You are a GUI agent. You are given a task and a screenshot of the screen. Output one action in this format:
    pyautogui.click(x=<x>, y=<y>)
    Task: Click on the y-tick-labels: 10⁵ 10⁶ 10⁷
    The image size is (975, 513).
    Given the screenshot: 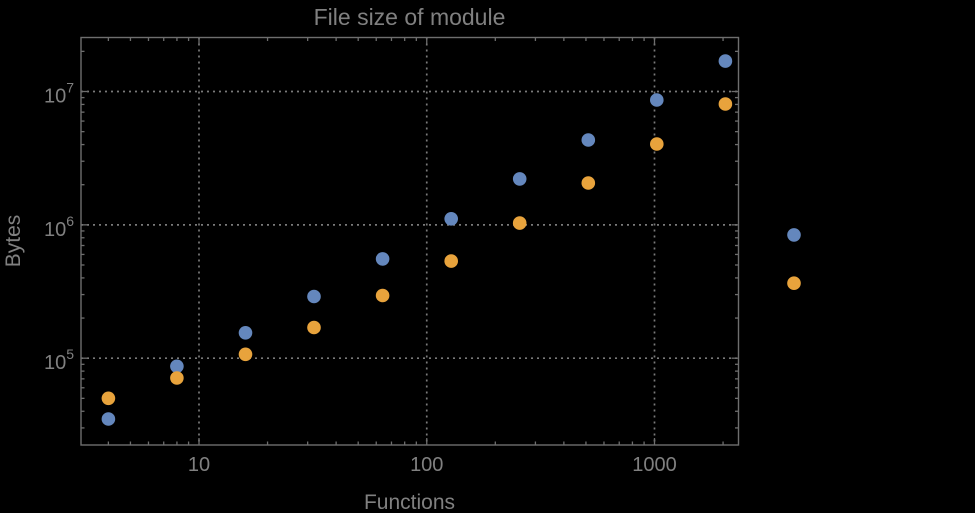 What is the action you would take?
    pyautogui.click(x=59, y=227)
    